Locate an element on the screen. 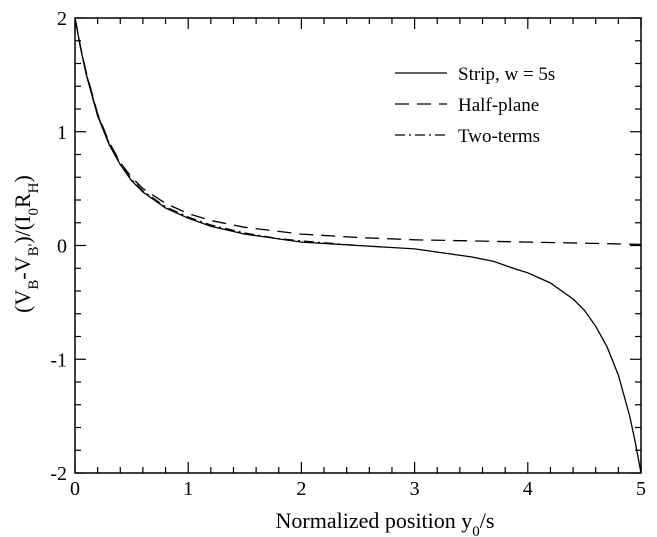  y-axis-label-sub: 0 is located at coordinates (34, 212).